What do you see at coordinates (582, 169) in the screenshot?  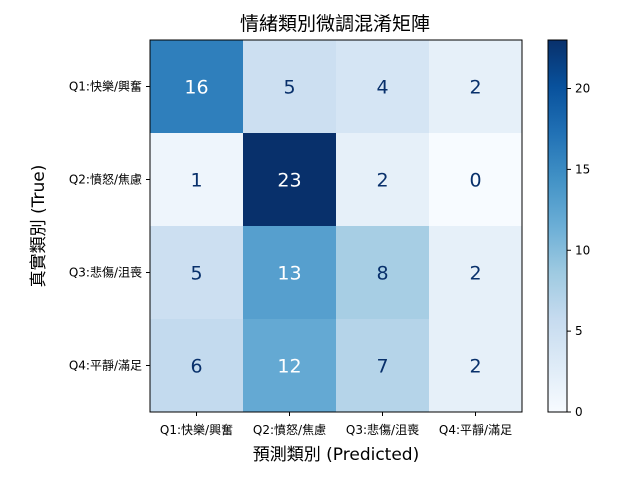 I see `colorbar-tick-label: 15` at bounding box center [582, 169].